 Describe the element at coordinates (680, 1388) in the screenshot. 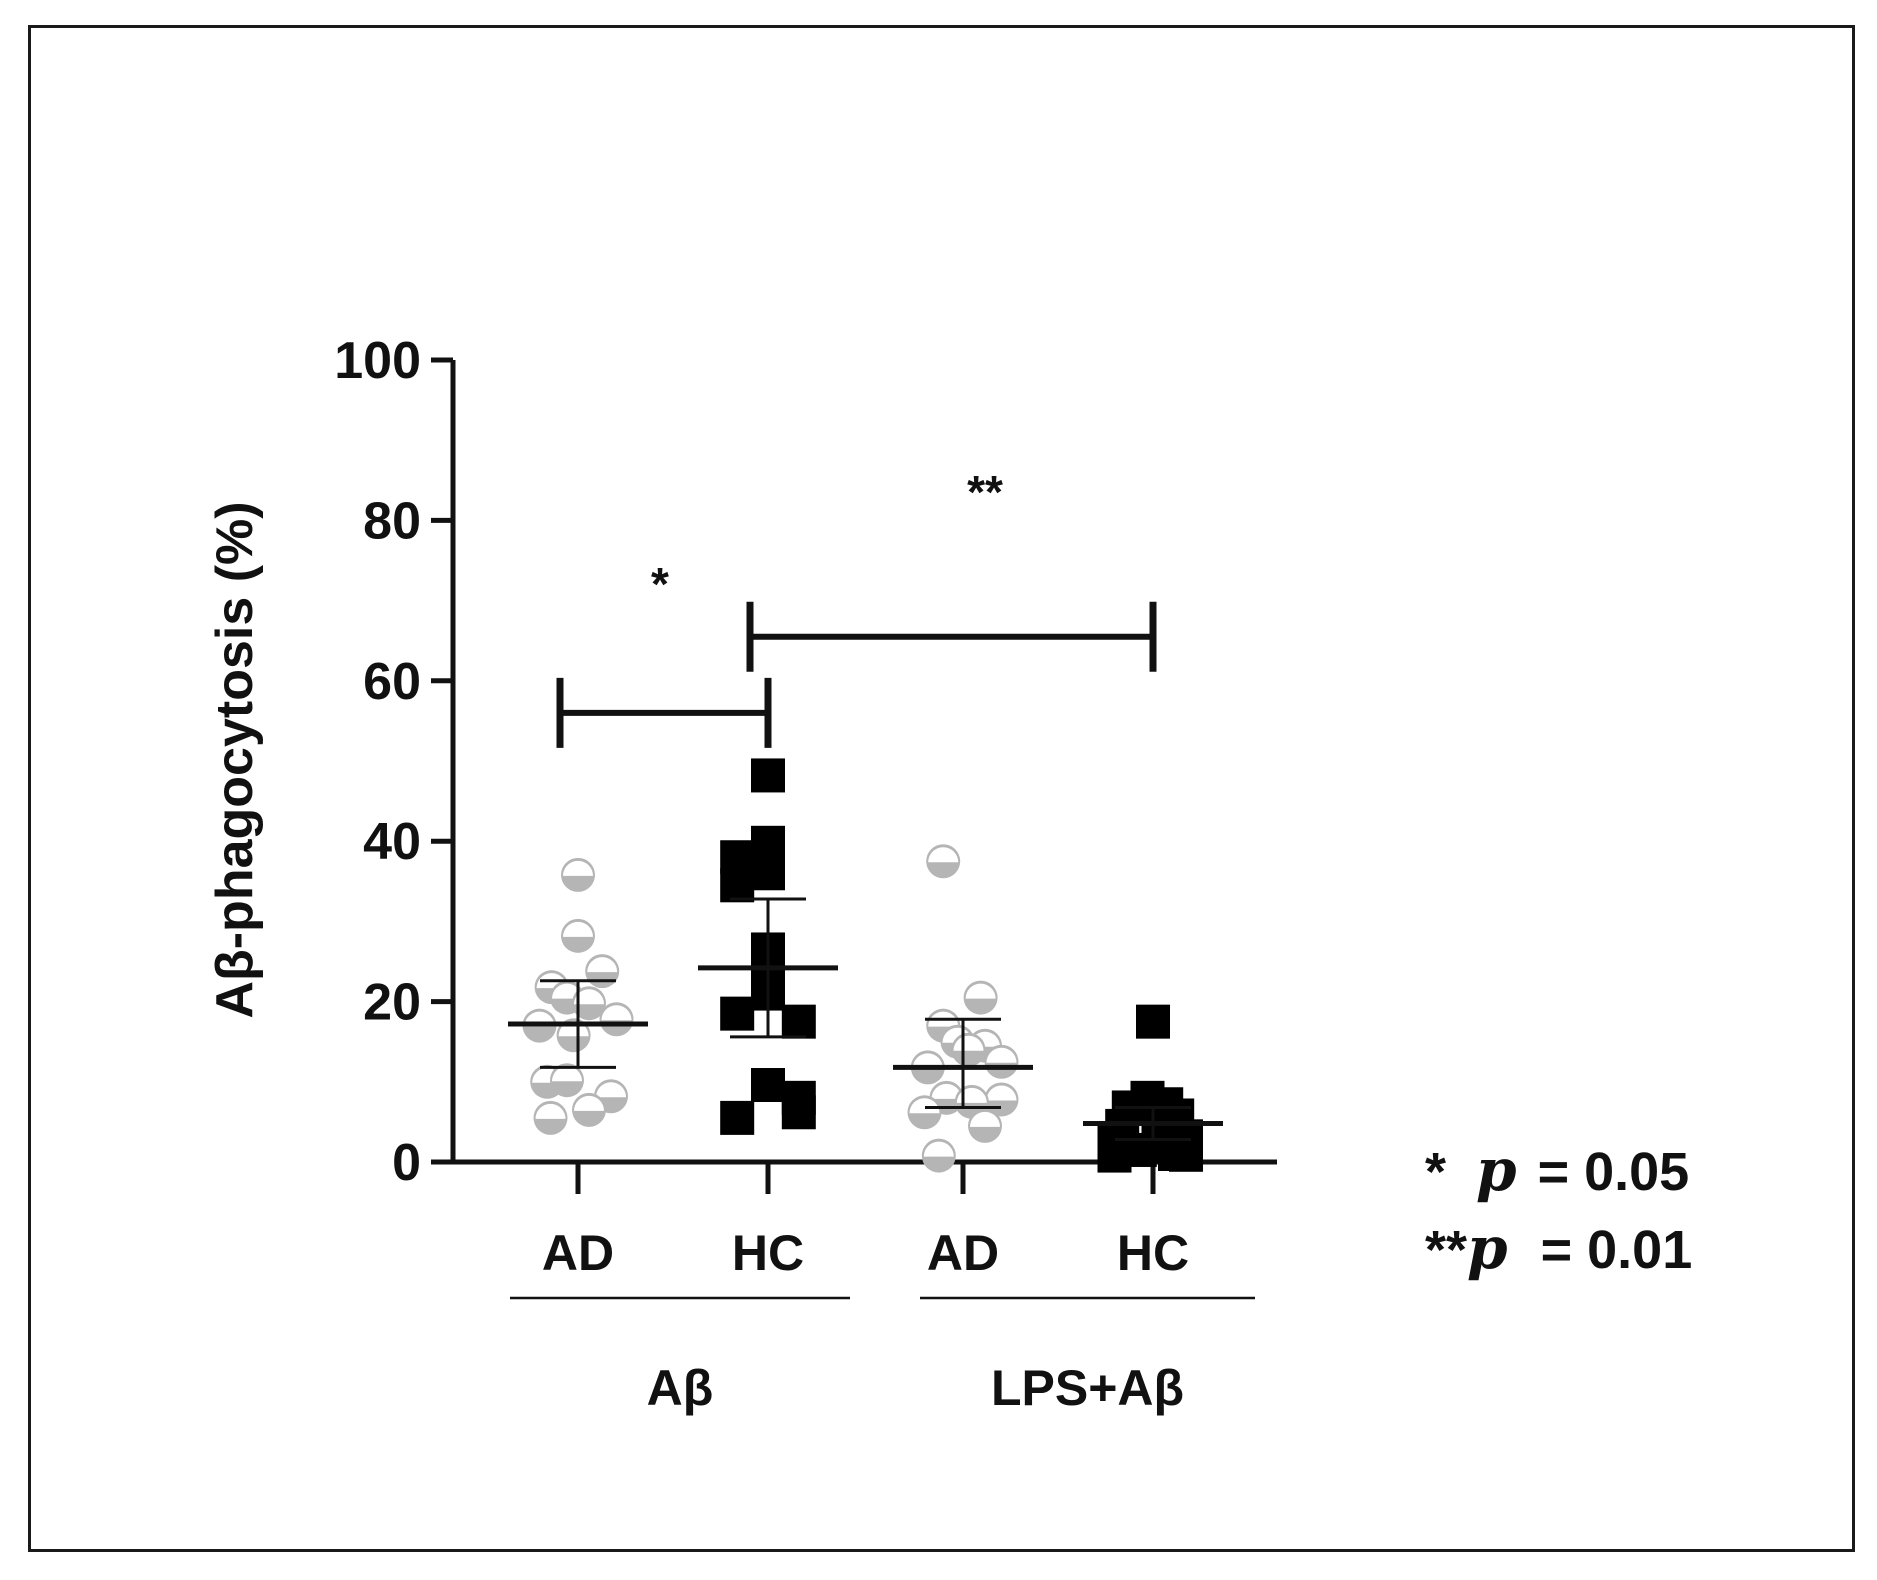

I see `group-label: Aβ` at that location.